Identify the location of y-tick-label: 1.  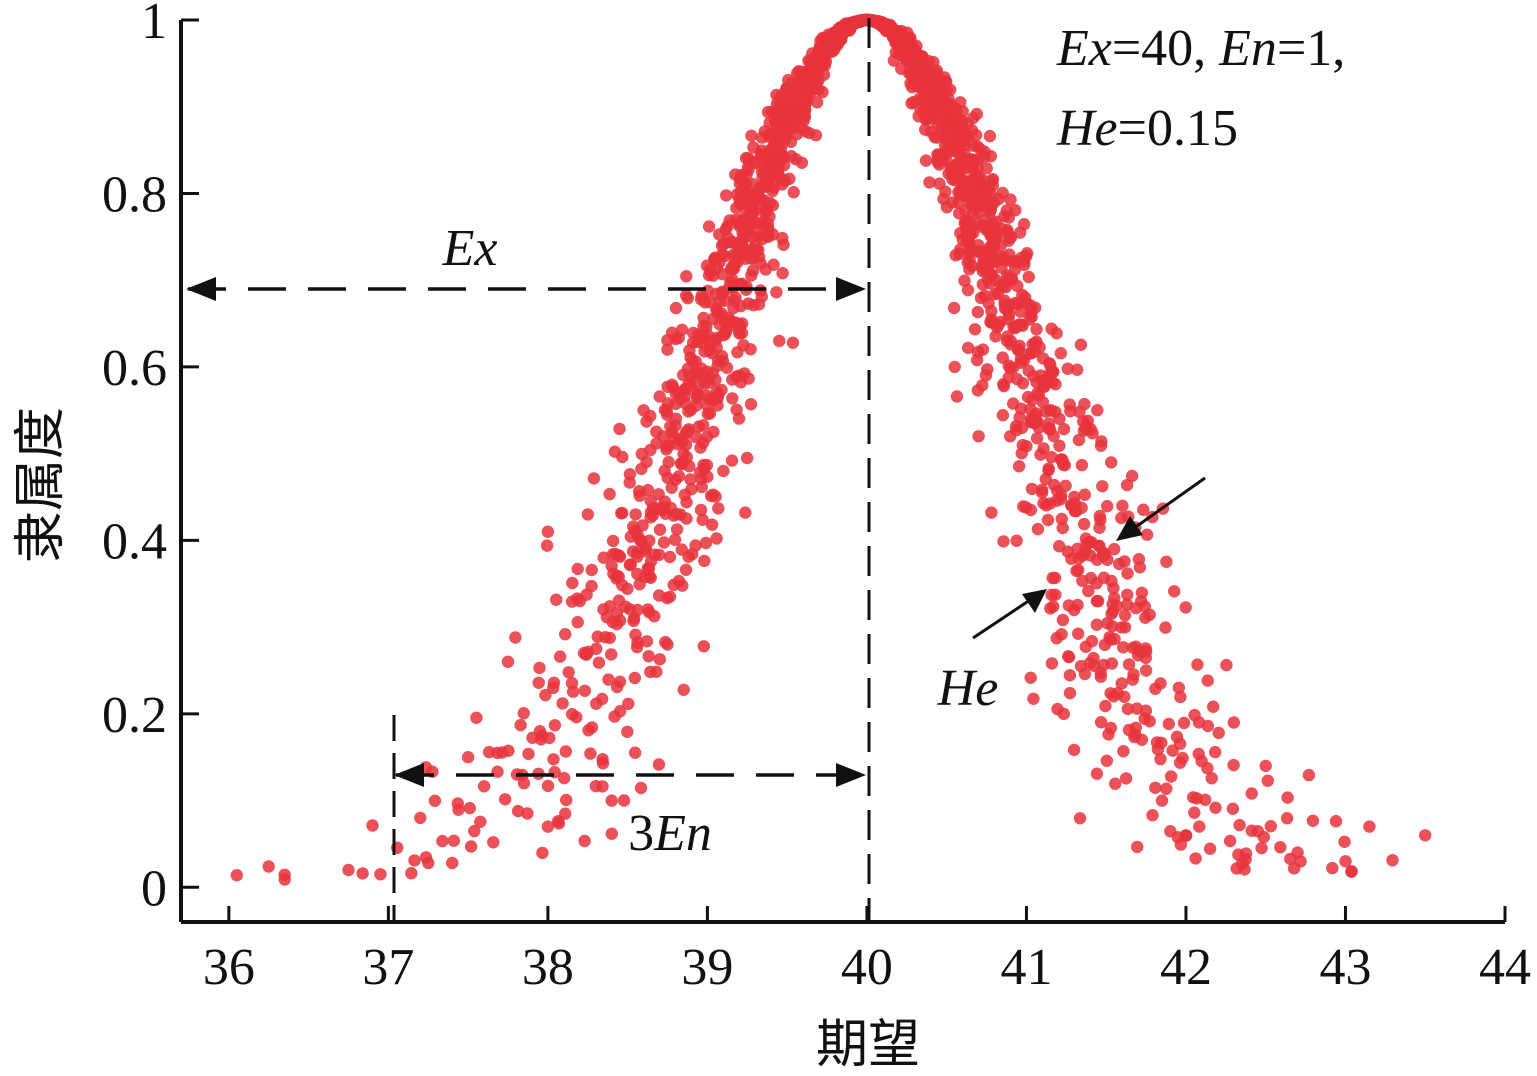
(154, 25).